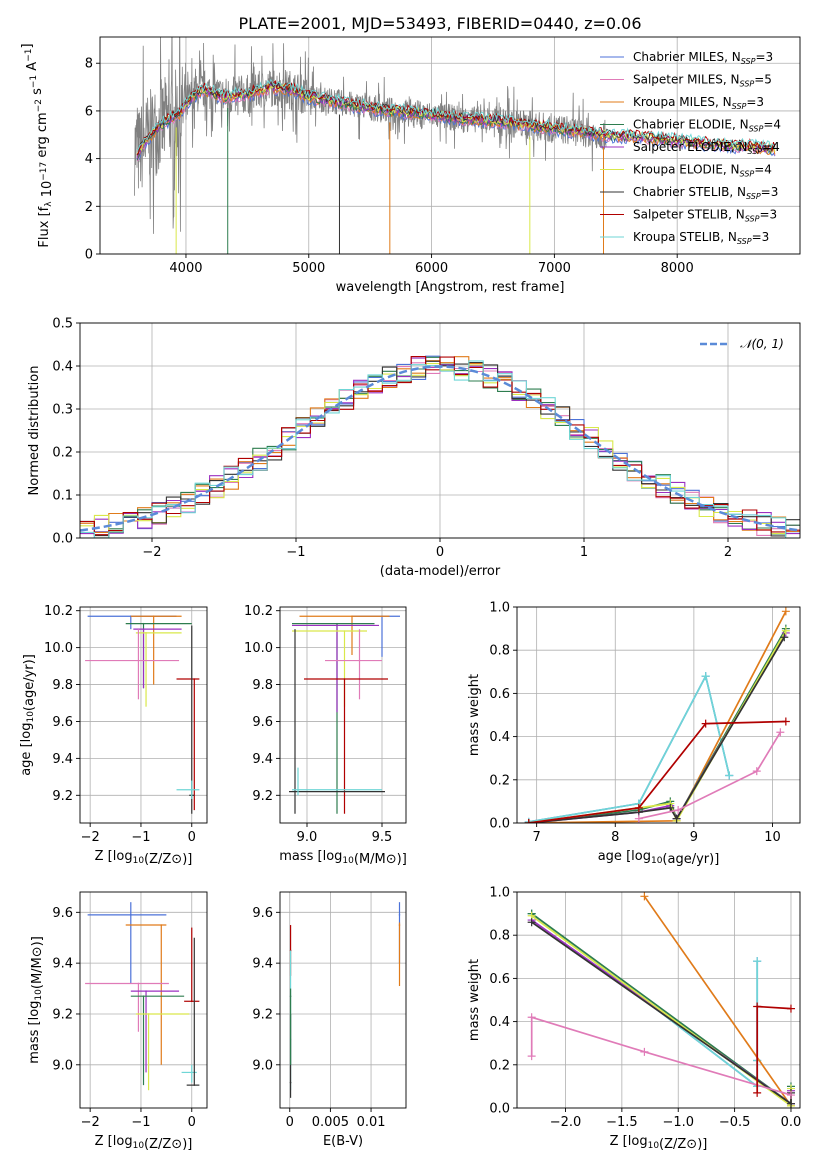 The height and width of the screenshot is (1170, 819). I want to click on x-axis-label: (data-model)/error, so click(440, 571).